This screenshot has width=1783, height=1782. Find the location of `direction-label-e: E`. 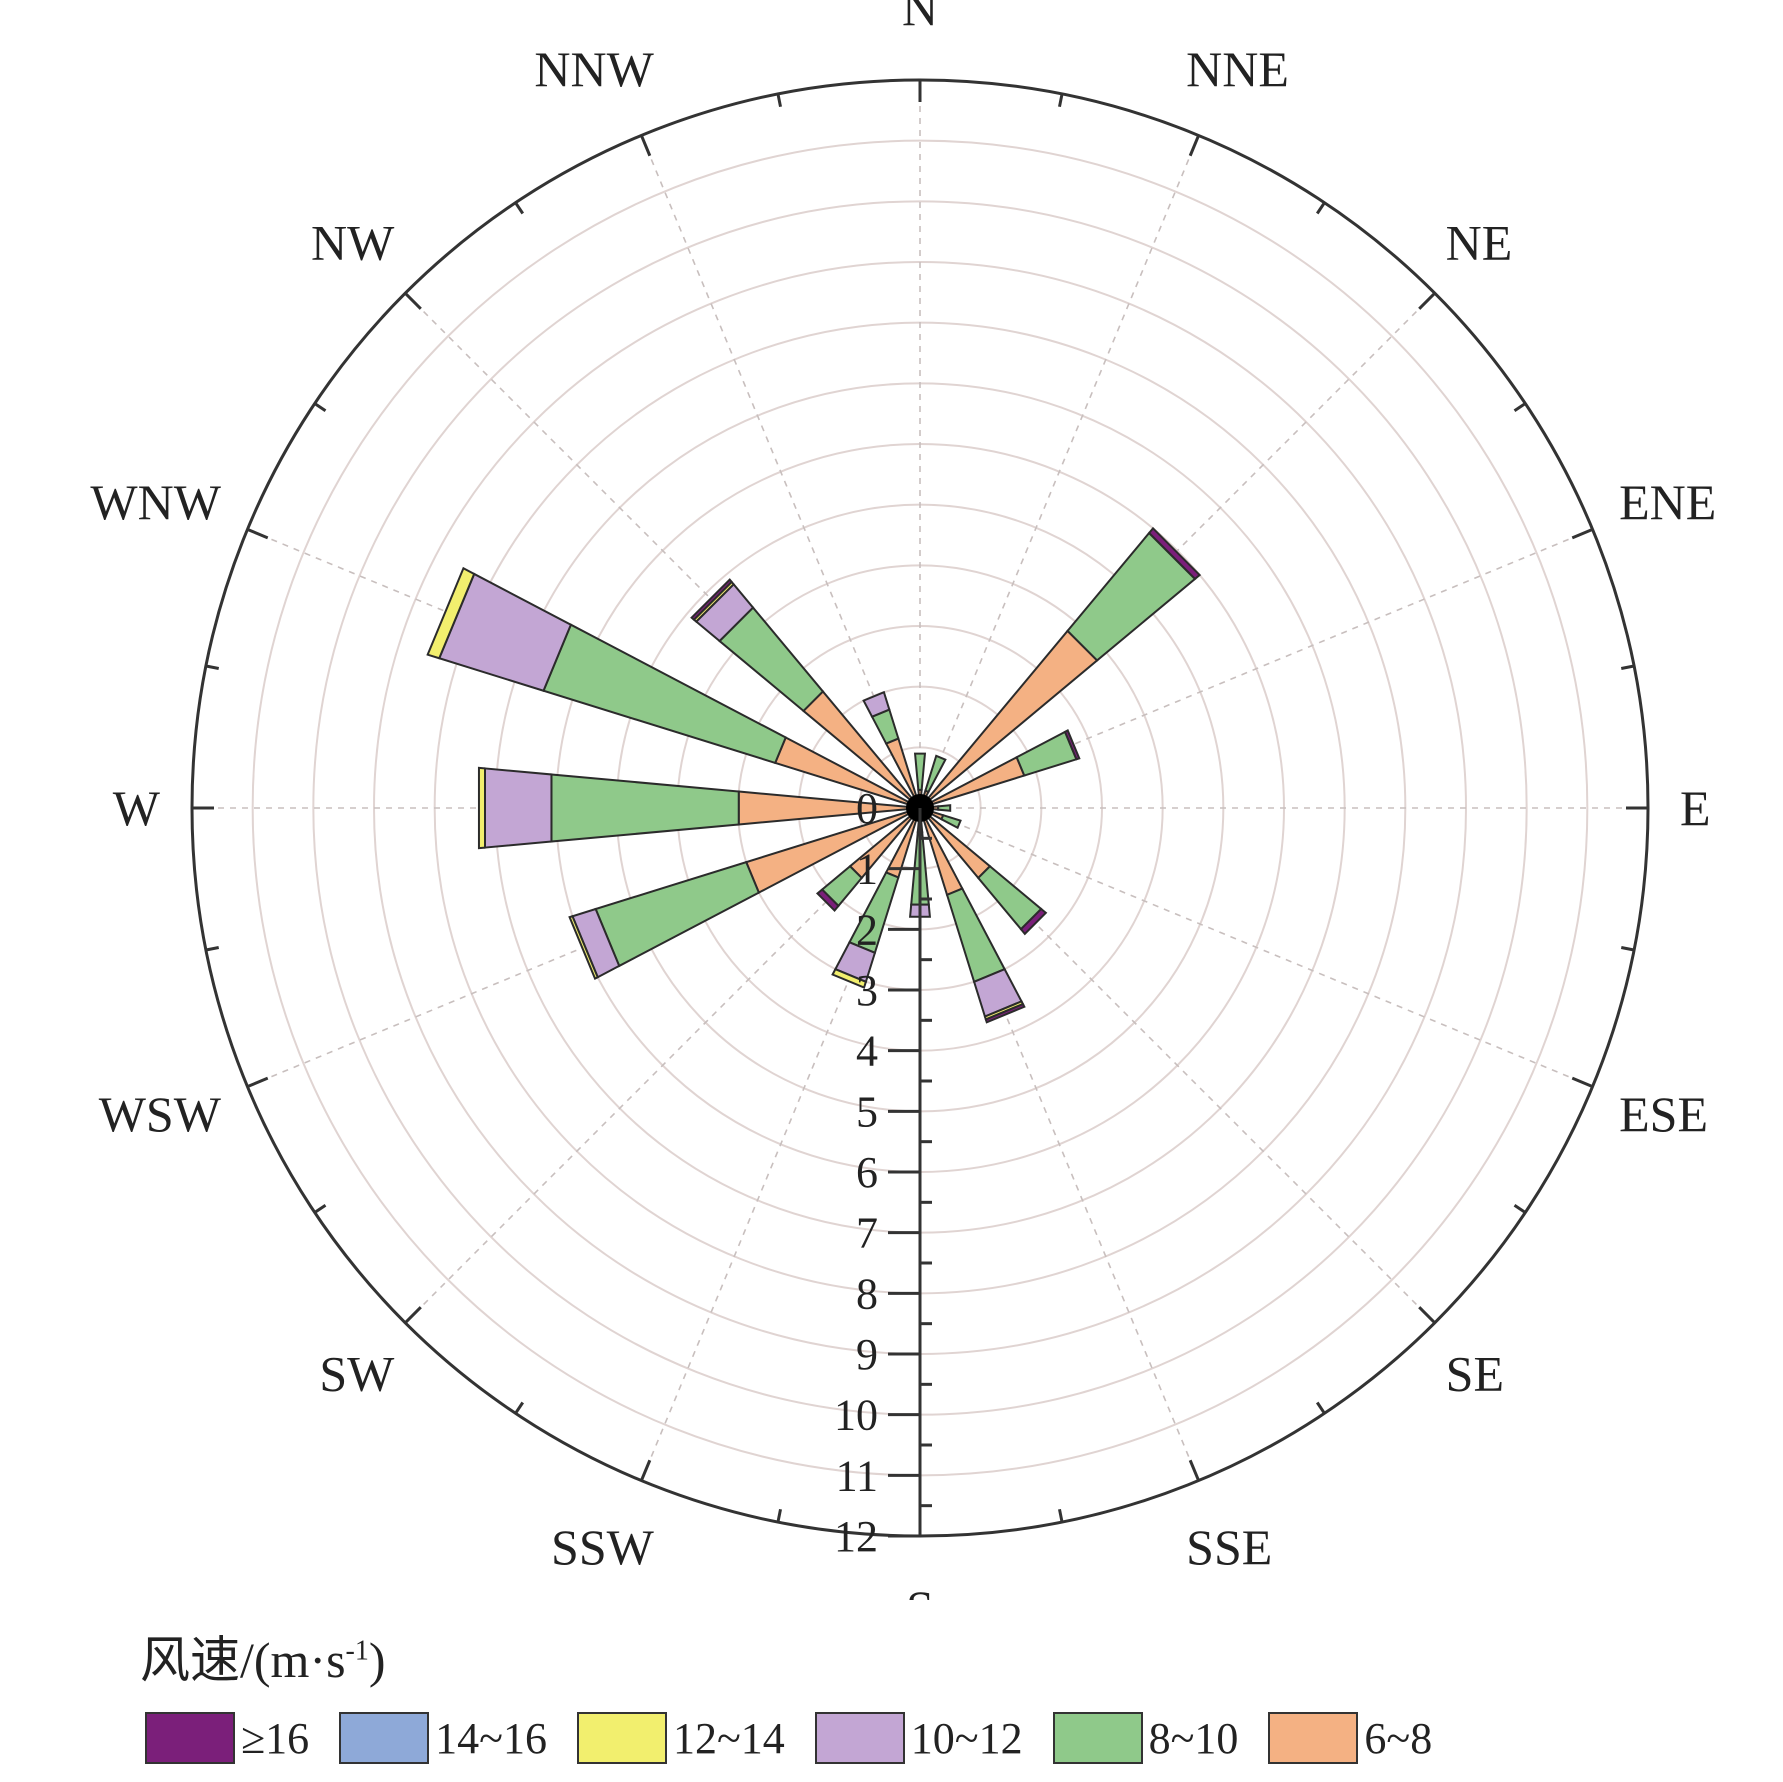

direction-label-e: E is located at coordinates (1695, 808).